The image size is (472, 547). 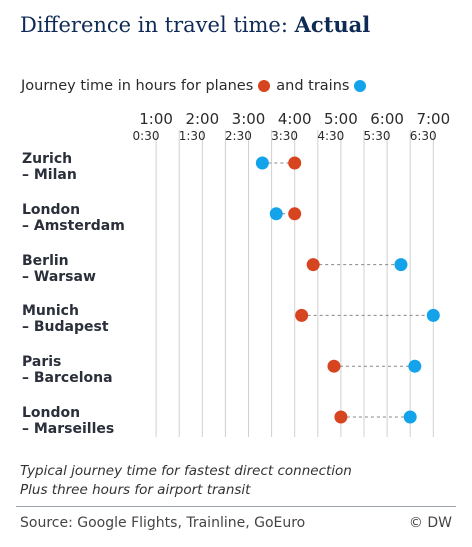 I want to click on legend-planes-label: Journey time in hours for planes, so click(x=137, y=86).